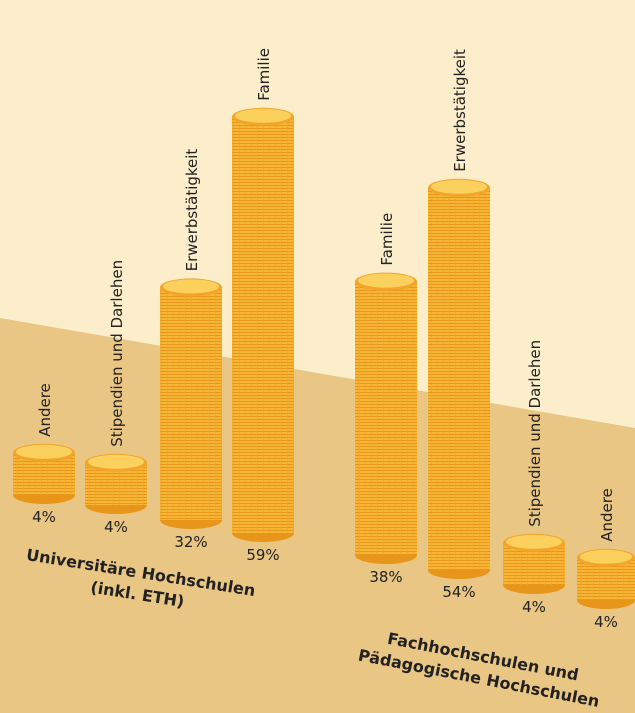  What do you see at coordinates (458, 592) in the screenshot?
I see `value-label: 54%` at bounding box center [458, 592].